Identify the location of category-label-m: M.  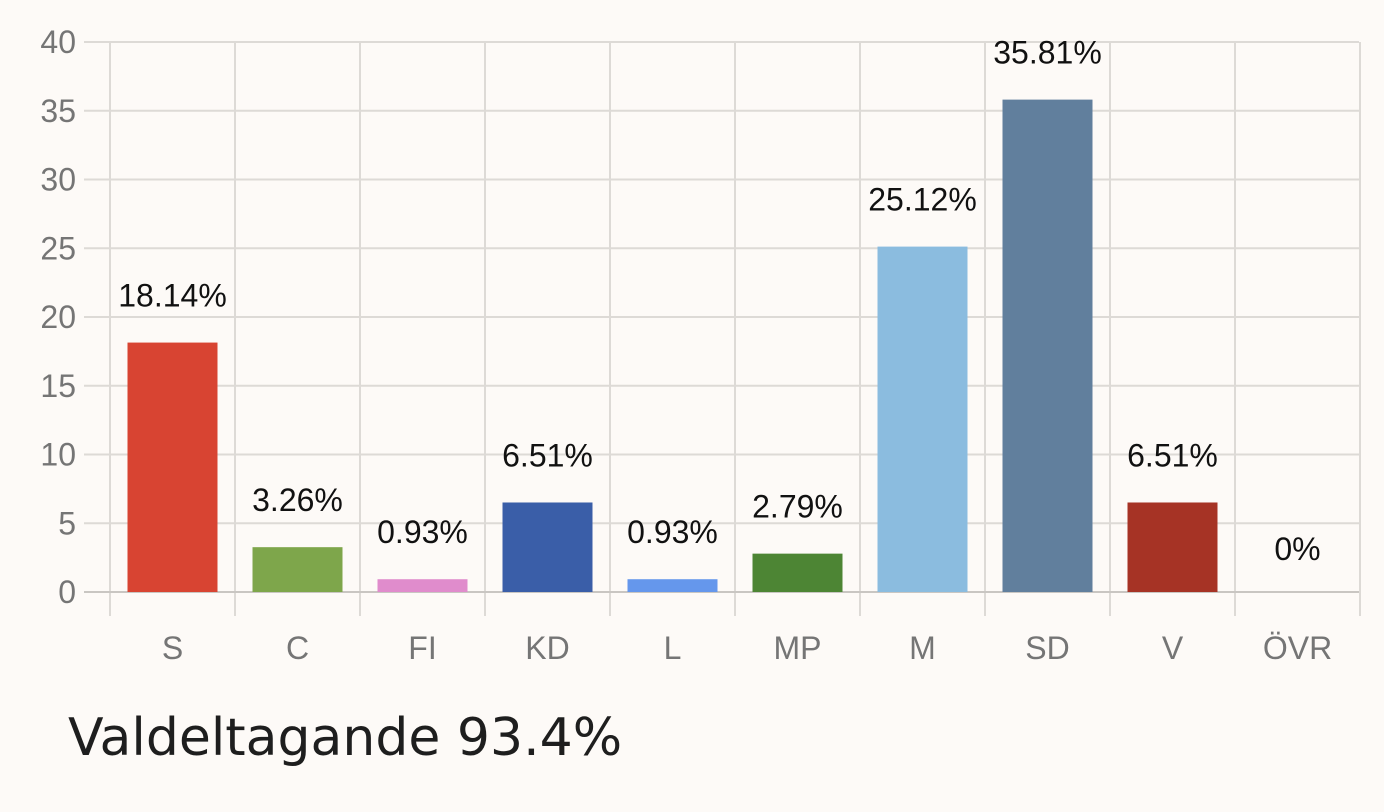
(922, 648).